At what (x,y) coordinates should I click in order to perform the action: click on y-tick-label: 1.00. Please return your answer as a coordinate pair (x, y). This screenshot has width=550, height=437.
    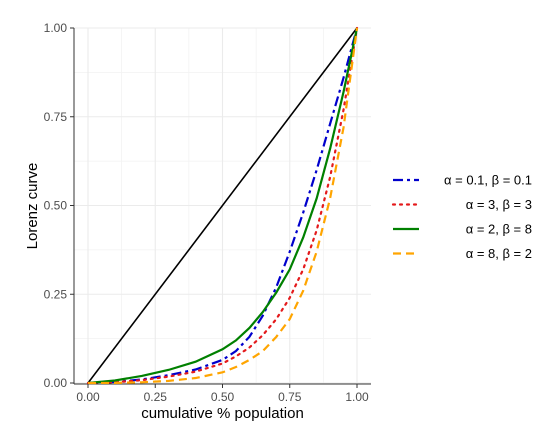
    Looking at the image, I should click on (56, 28).